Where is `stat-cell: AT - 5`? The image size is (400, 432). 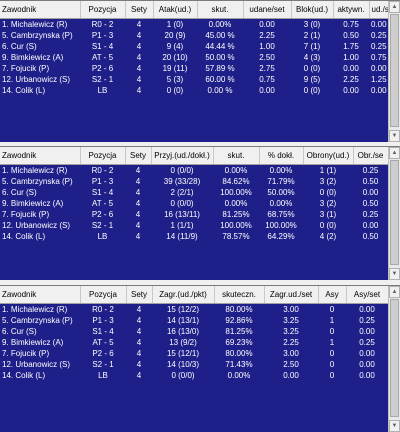
stat-cell: AT - 5 is located at coordinates (102, 57).